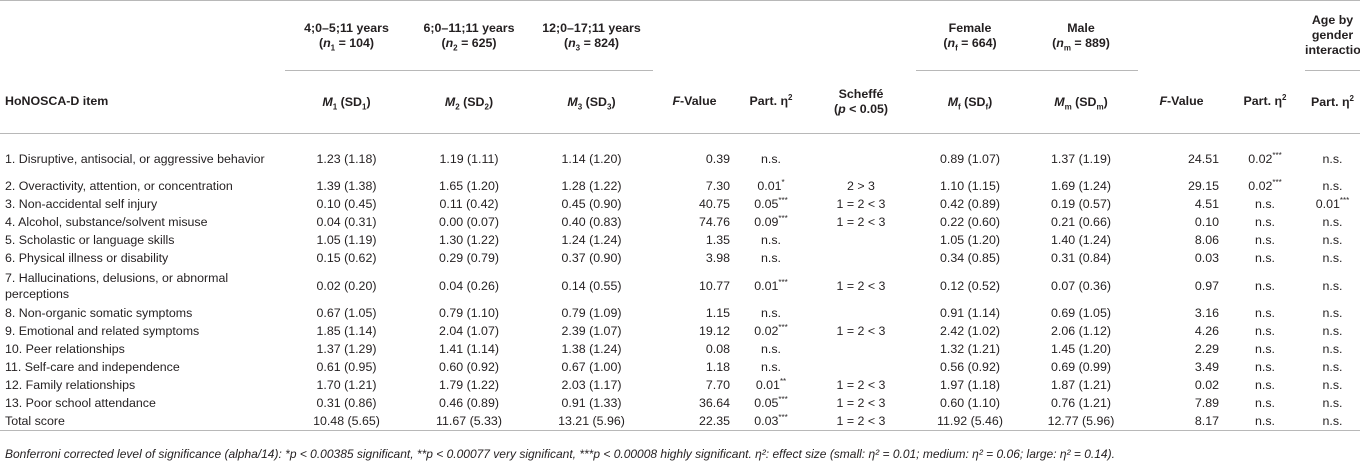 This screenshot has width=1360, height=468. Describe the element at coordinates (142, 102) in the screenshot. I see `item-column-header: HoNOSCA-D item` at that location.